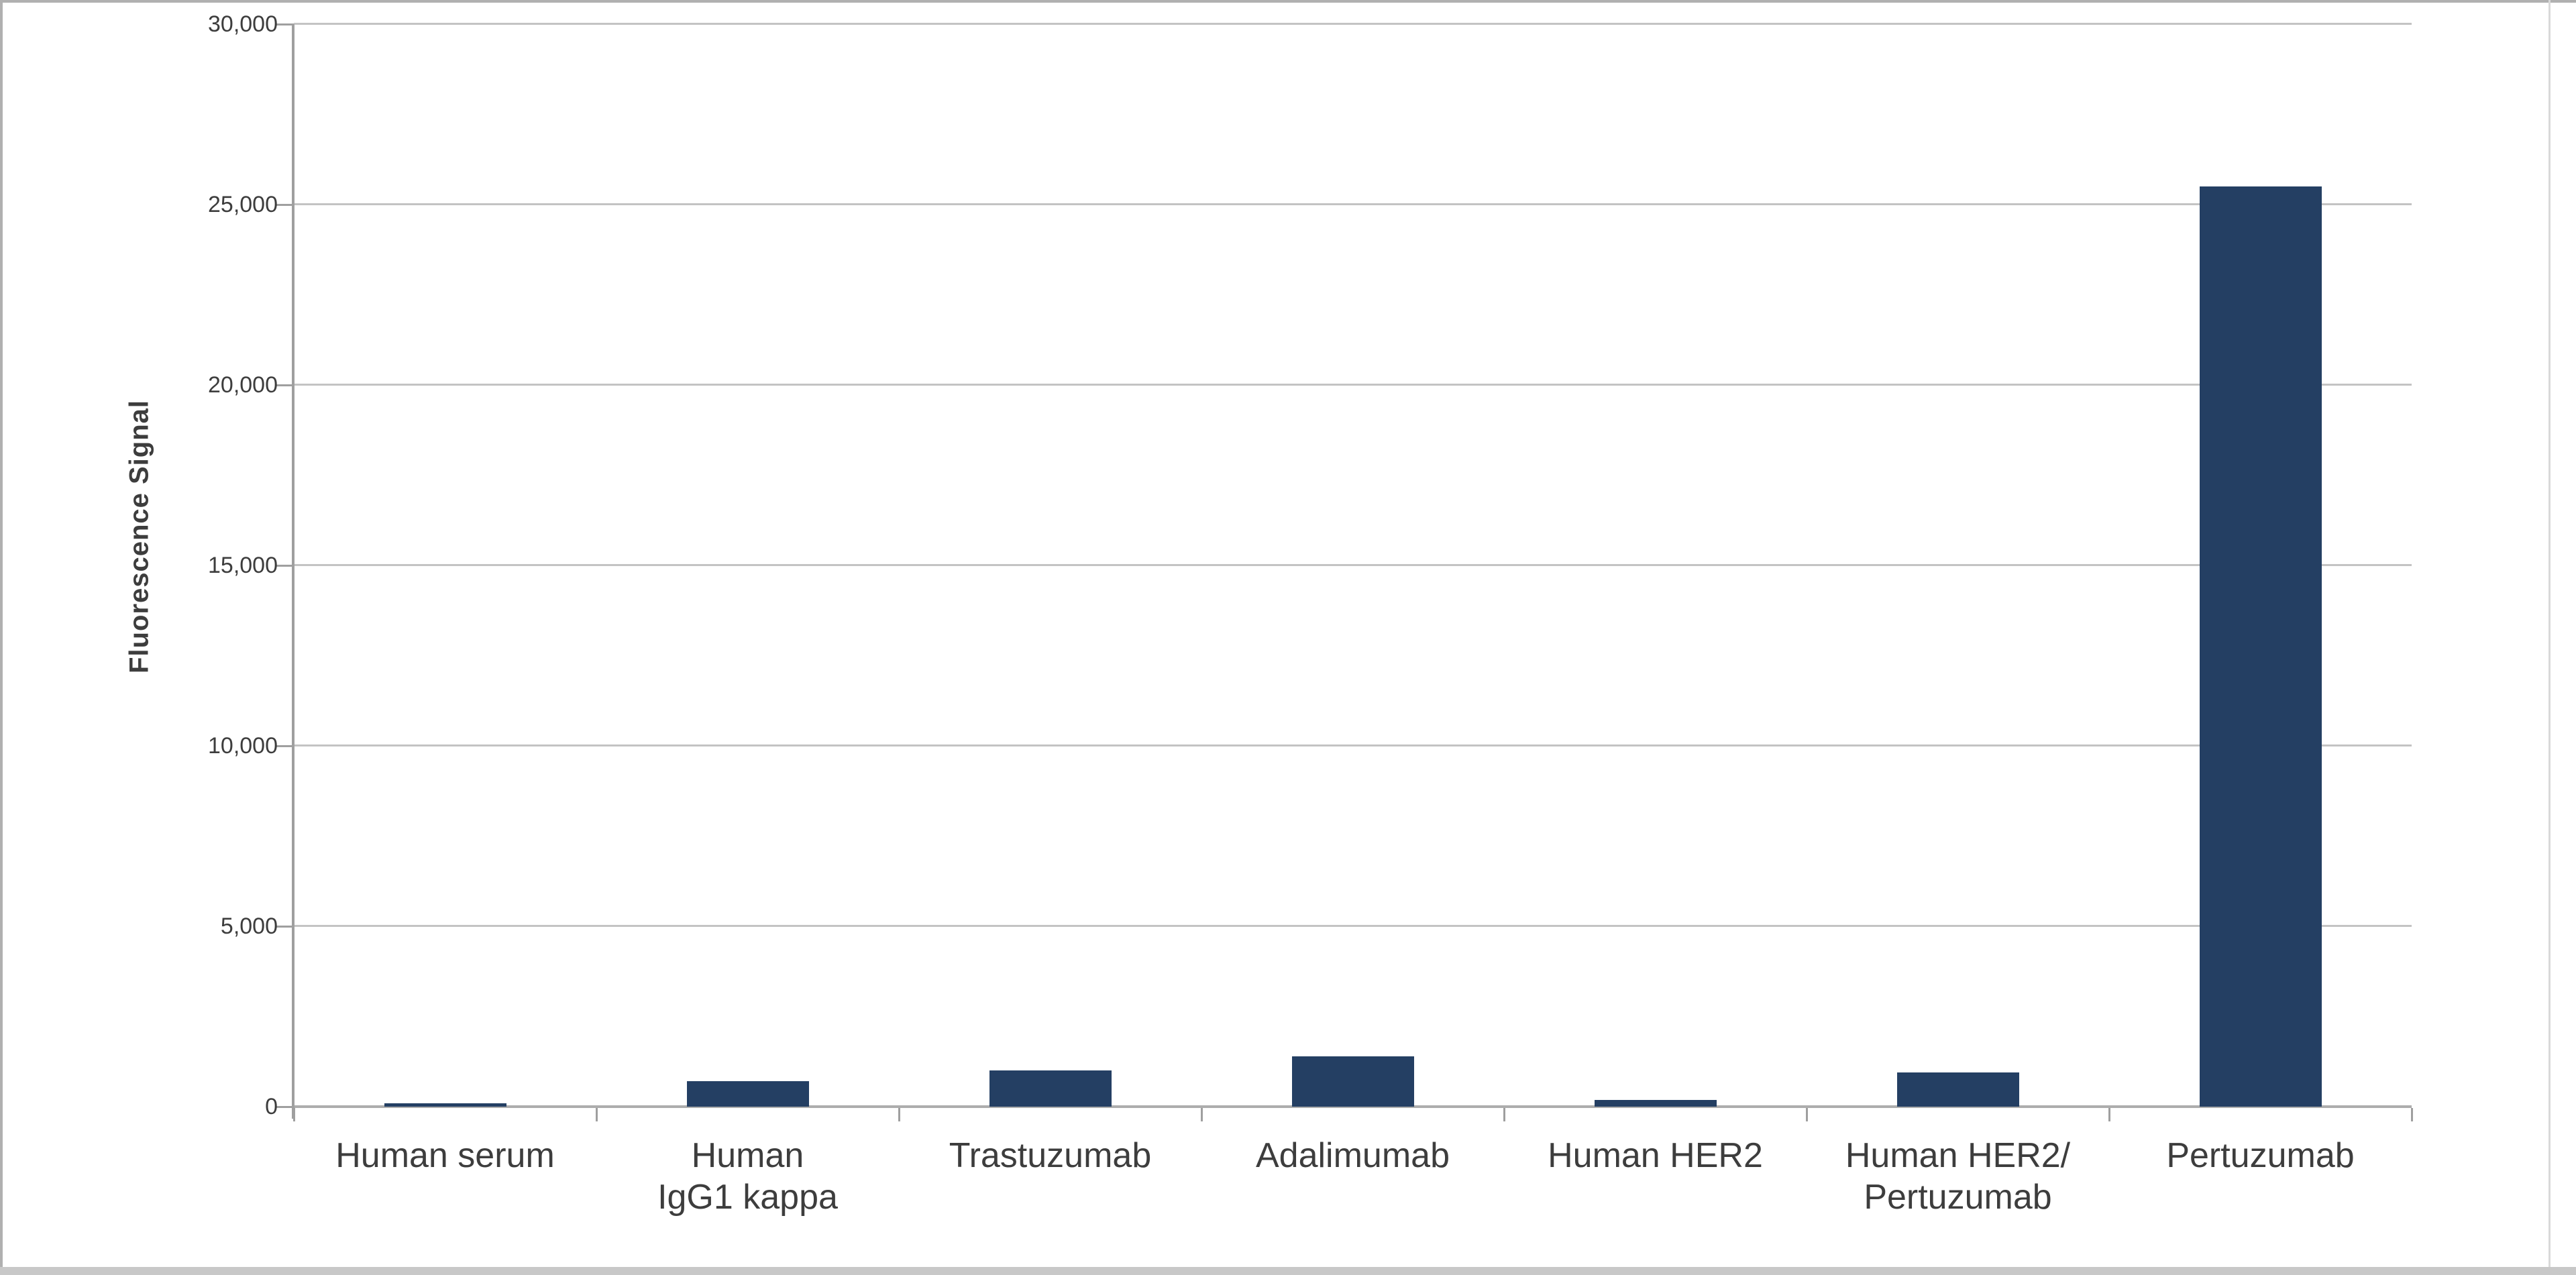 This screenshot has width=2576, height=1275. What do you see at coordinates (747, 1094) in the screenshot?
I see `bar-human-igg1-kappa` at bounding box center [747, 1094].